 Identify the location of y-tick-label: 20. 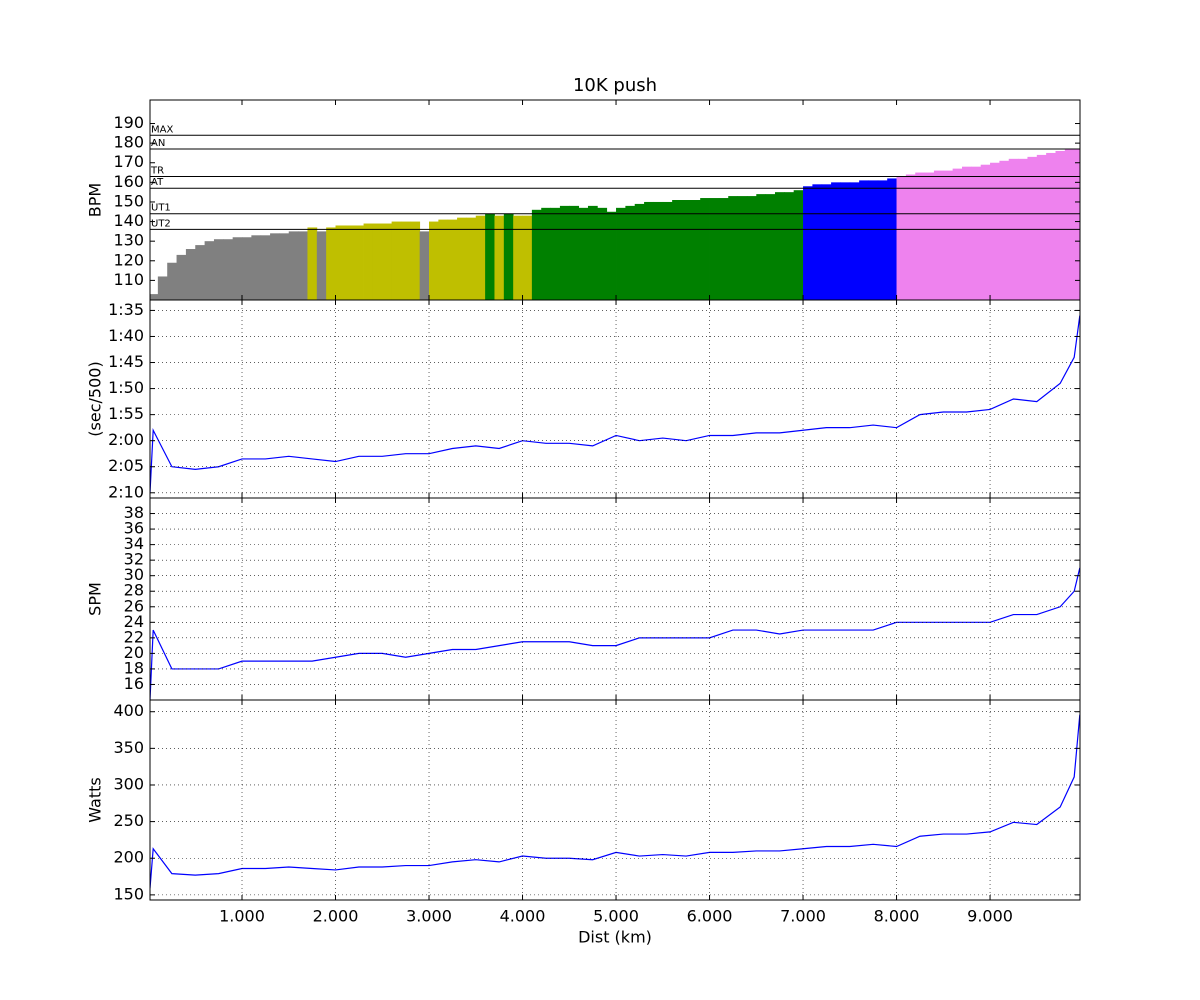
(134, 652).